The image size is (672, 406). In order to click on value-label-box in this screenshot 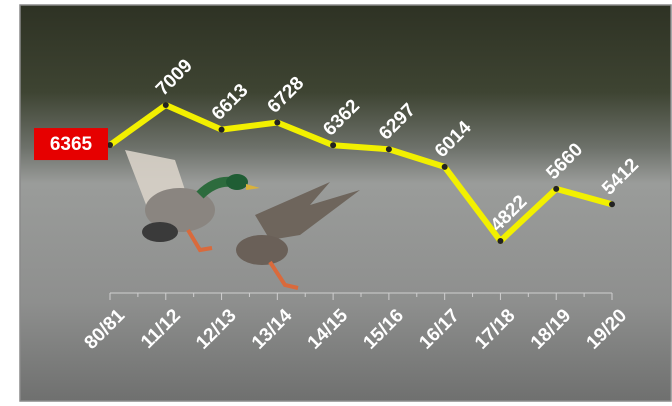, I will do `click(71, 144)`.